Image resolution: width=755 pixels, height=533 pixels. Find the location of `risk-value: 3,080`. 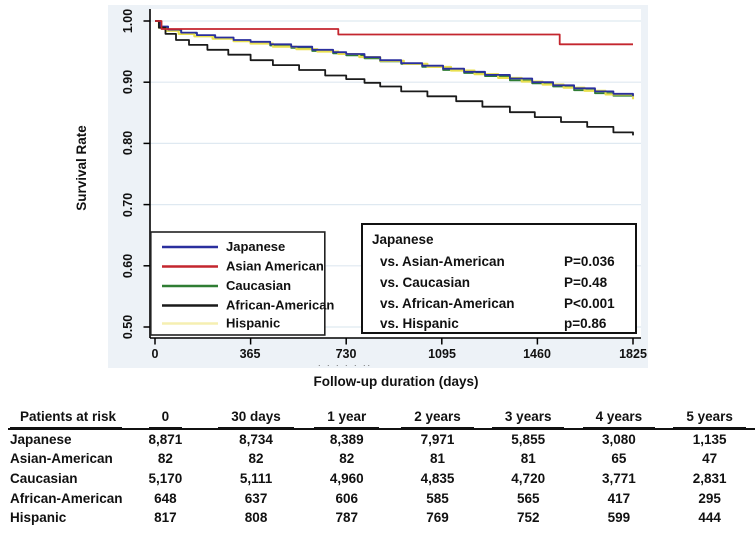

risk-value: 3,080 is located at coordinates (619, 439).